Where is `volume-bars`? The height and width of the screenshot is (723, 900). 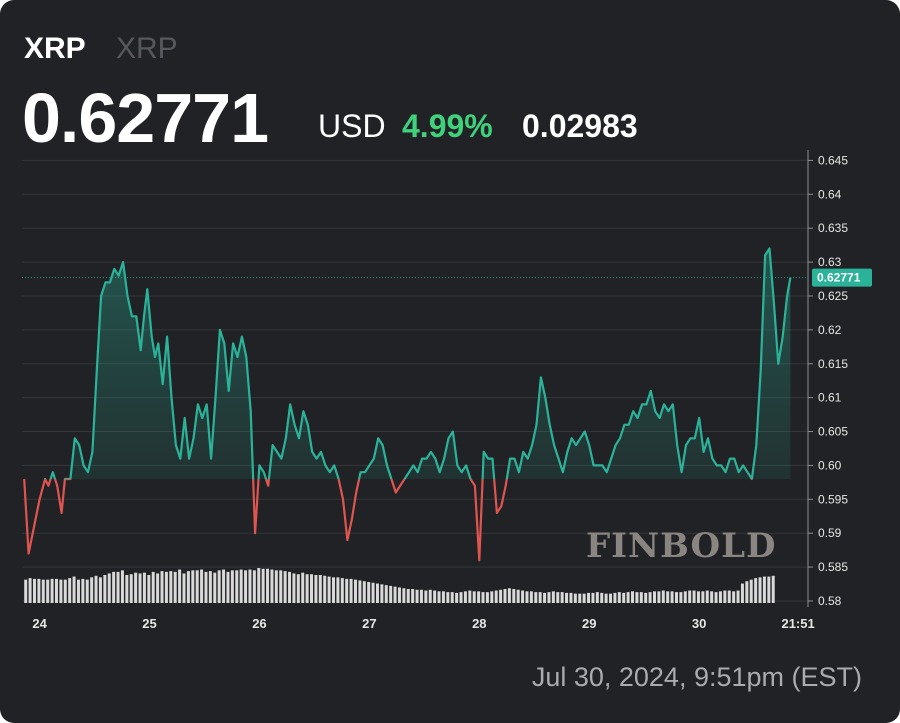
volume-bars is located at coordinates (399, 585).